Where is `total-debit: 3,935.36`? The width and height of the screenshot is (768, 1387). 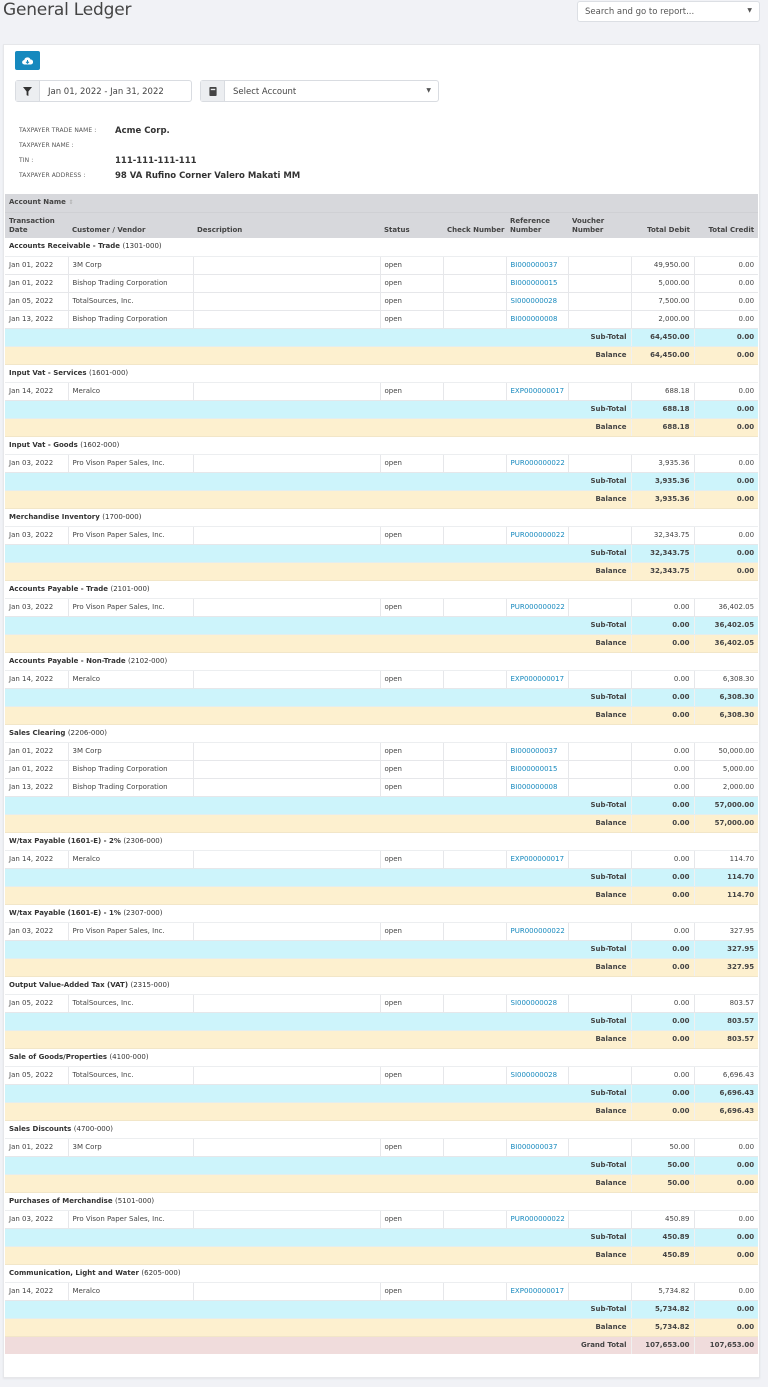 total-debit: 3,935.36 is located at coordinates (663, 463).